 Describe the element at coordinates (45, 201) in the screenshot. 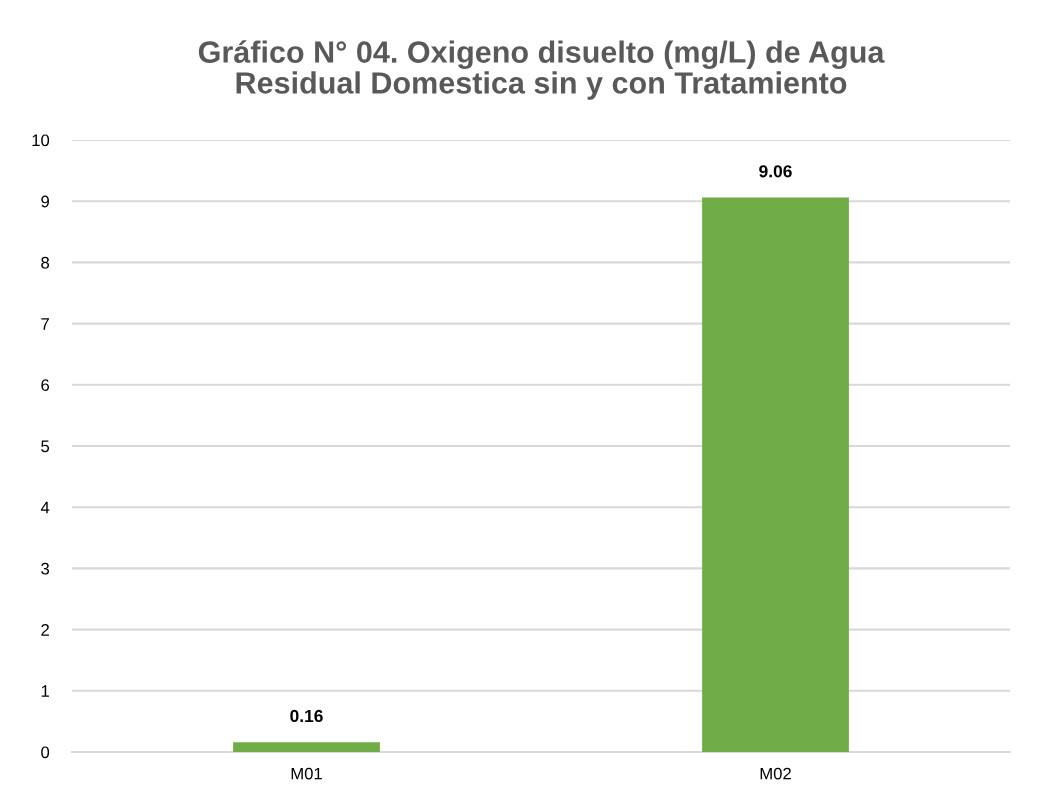

I see `y-tick-label: 9` at that location.